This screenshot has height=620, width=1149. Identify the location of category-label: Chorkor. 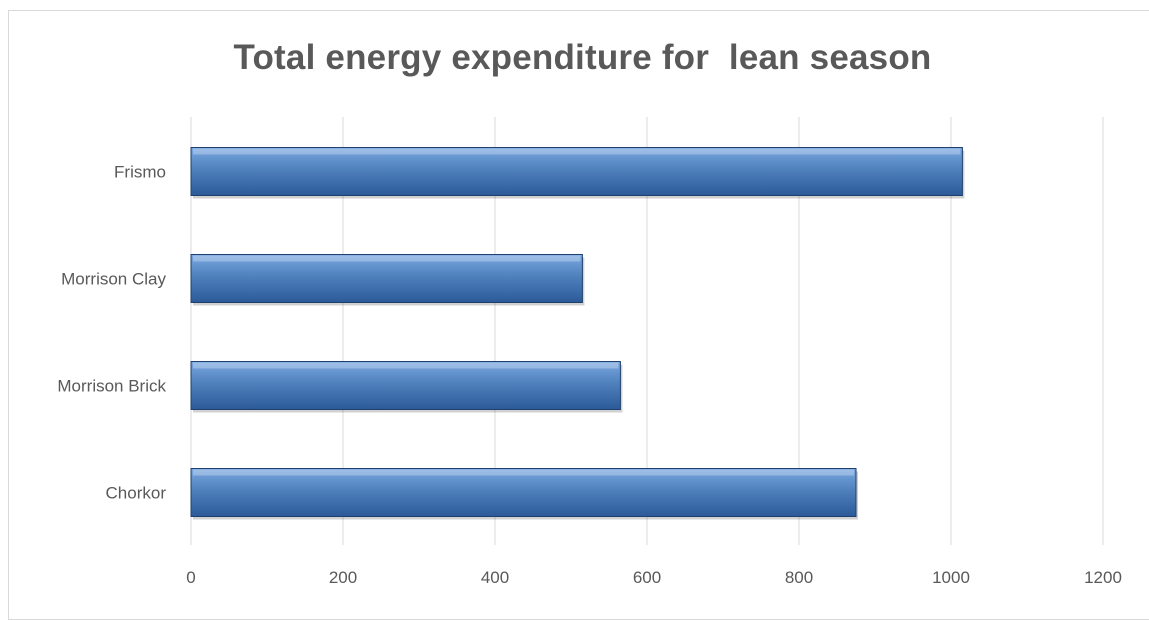
(136, 493).